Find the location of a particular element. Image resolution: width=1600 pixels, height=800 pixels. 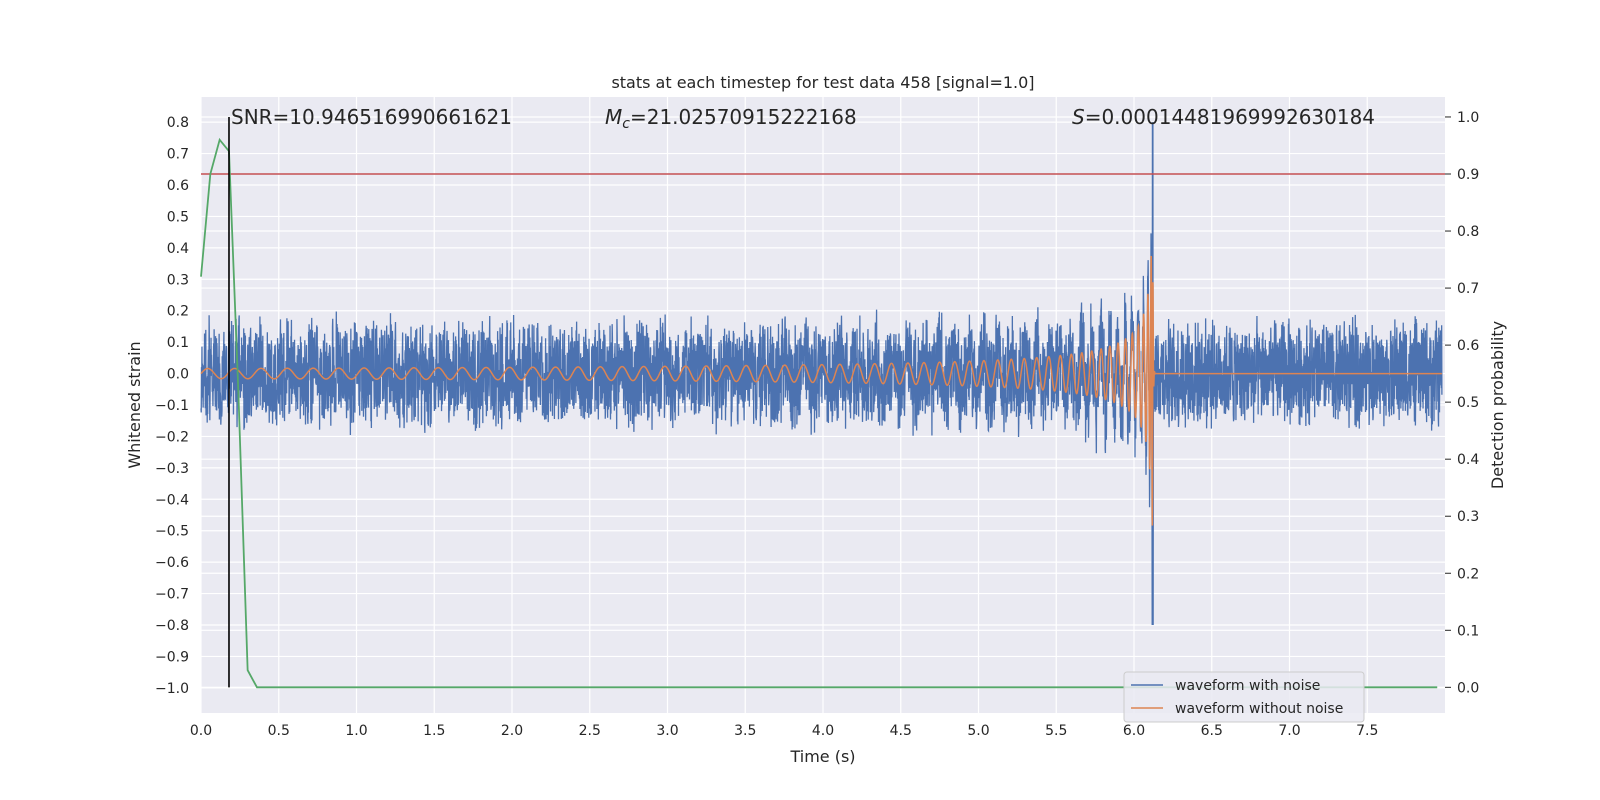

y2-axis-label: Detection probability is located at coordinates (1497, 405).